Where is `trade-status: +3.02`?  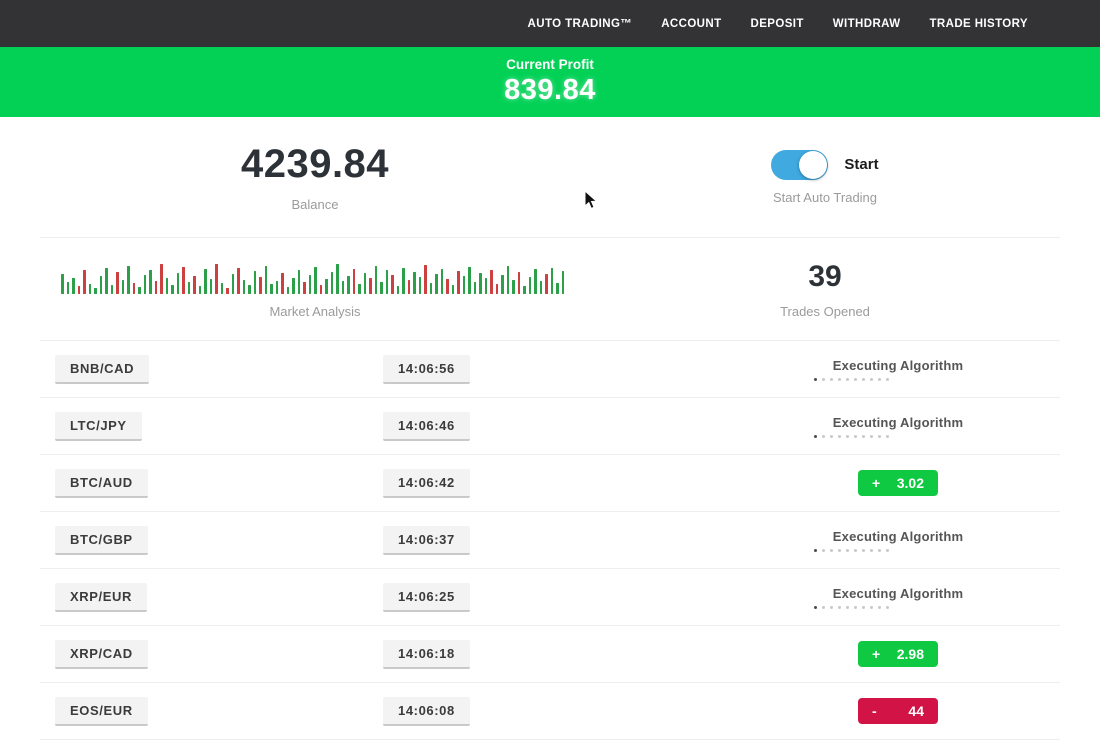
trade-status: +3.02 is located at coordinates (898, 483).